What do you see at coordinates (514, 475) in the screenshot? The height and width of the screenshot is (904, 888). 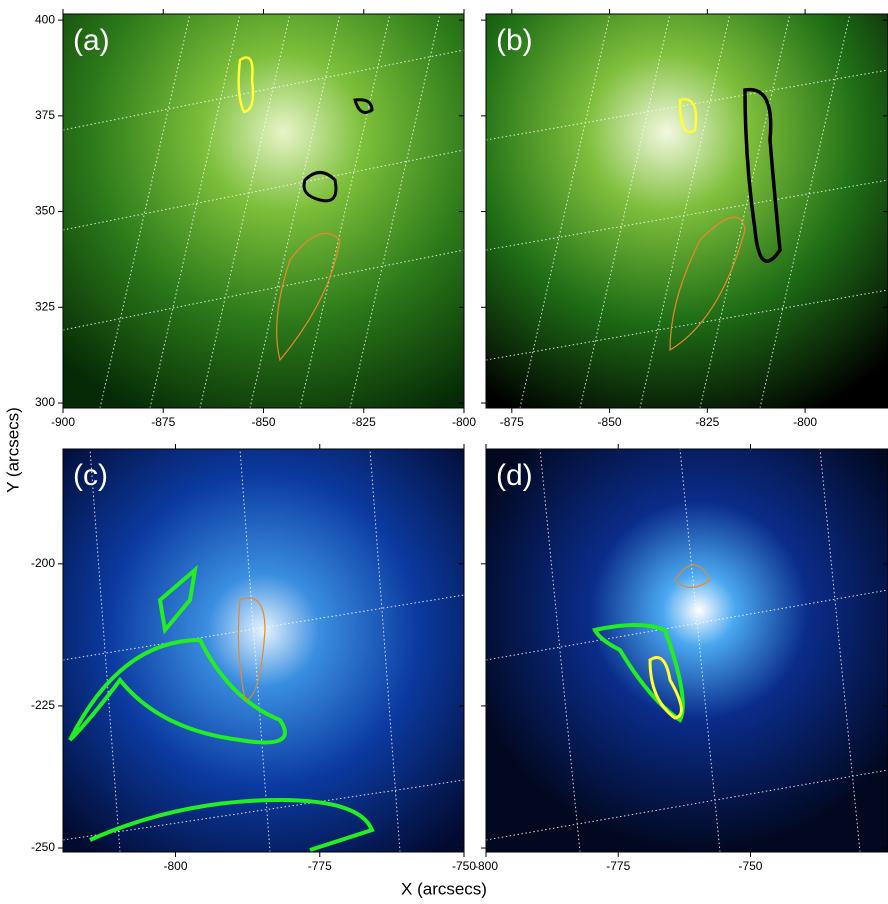 I see `panel-label: (d)` at bounding box center [514, 475].